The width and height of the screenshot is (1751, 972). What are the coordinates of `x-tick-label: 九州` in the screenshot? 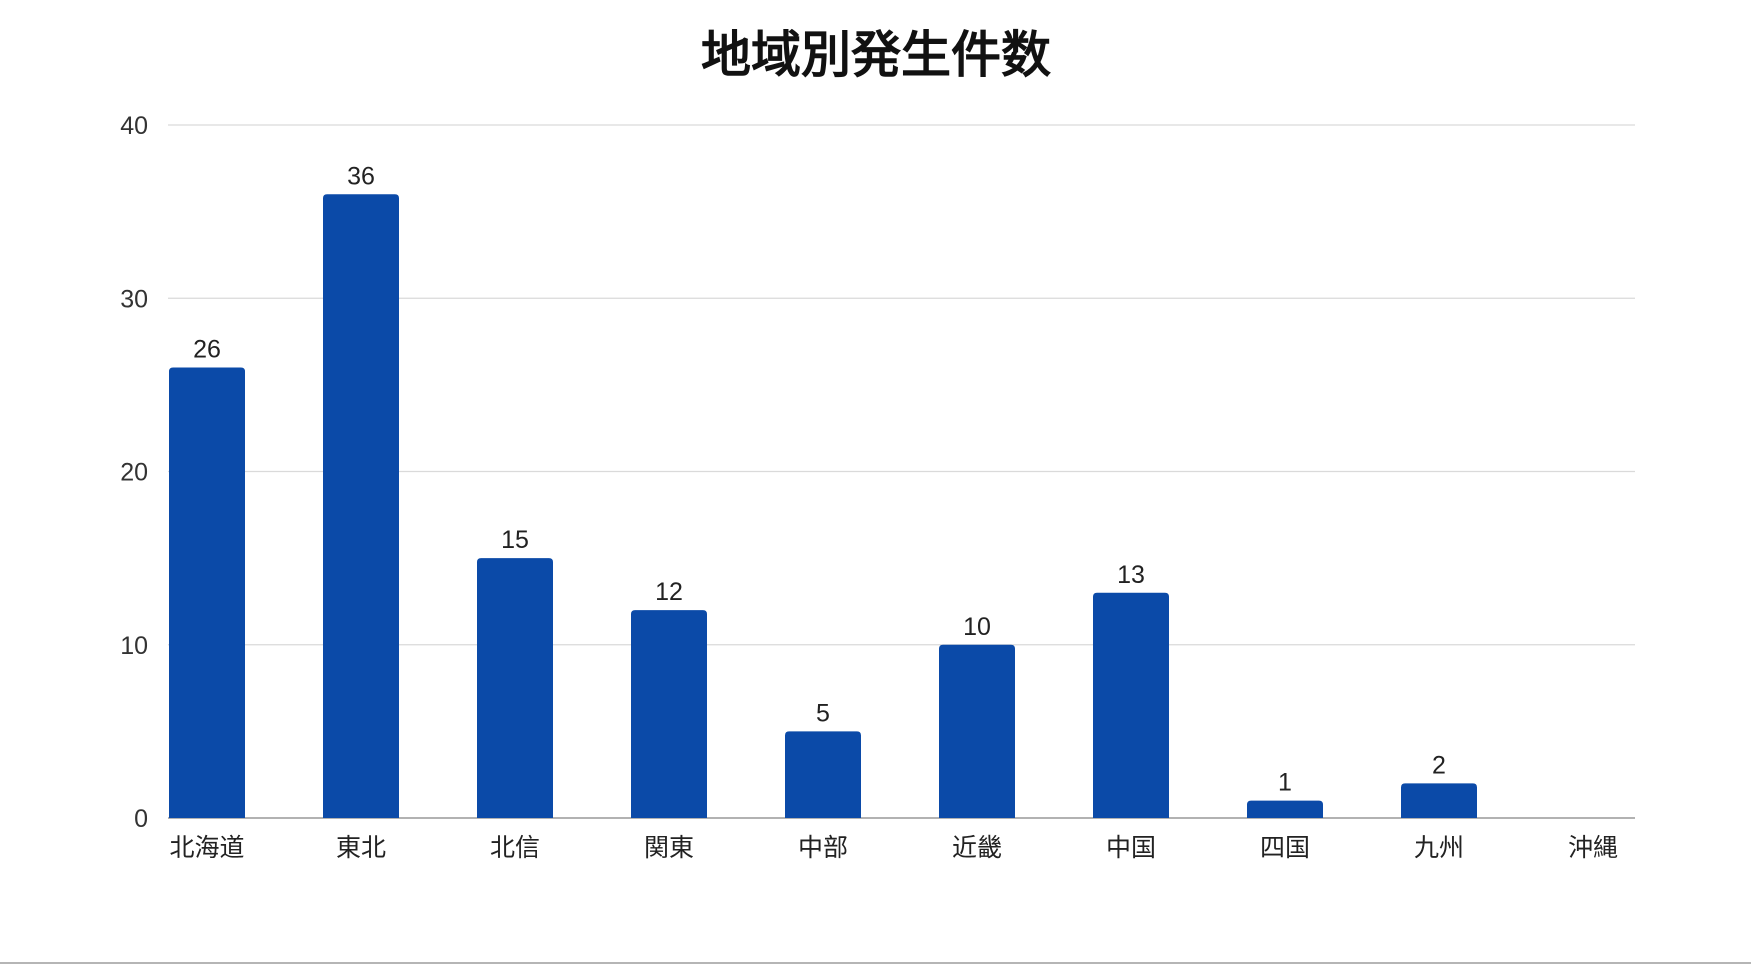 It's located at (1439, 847).